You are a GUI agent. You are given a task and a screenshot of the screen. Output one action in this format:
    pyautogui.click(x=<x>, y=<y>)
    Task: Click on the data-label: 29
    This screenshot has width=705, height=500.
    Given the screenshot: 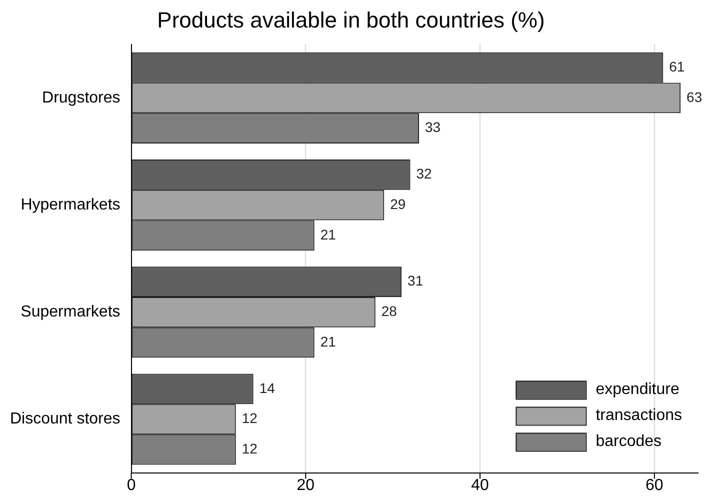 What is the action you would take?
    pyautogui.click(x=398, y=204)
    